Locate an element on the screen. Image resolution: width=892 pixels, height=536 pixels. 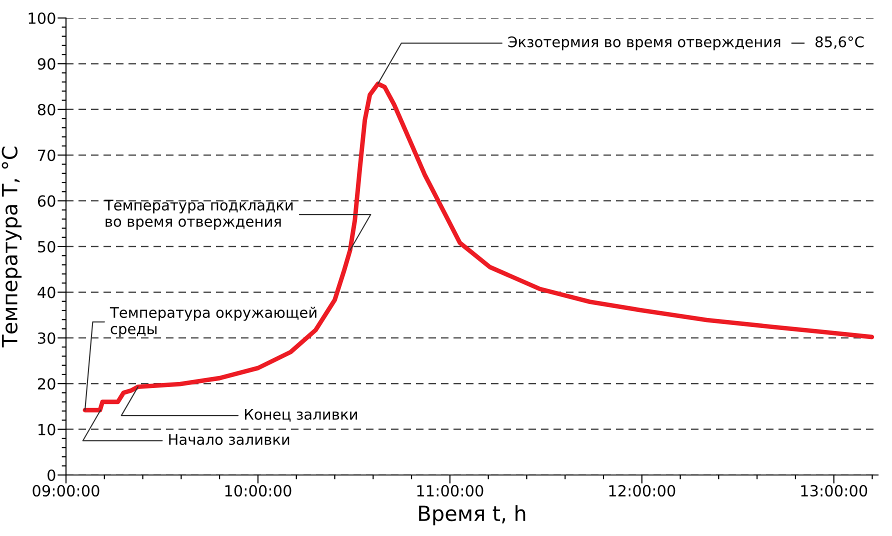
x-axis-title: Время t, h is located at coordinates (472, 515).